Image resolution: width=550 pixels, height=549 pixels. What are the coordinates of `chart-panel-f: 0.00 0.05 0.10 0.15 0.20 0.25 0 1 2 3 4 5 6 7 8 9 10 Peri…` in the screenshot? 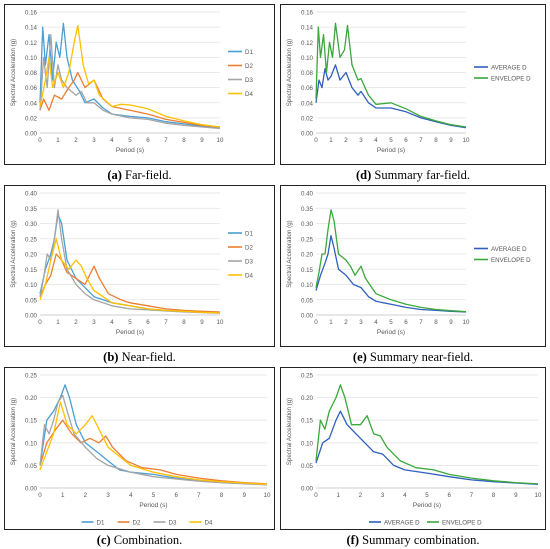 It's located at (413, 448).